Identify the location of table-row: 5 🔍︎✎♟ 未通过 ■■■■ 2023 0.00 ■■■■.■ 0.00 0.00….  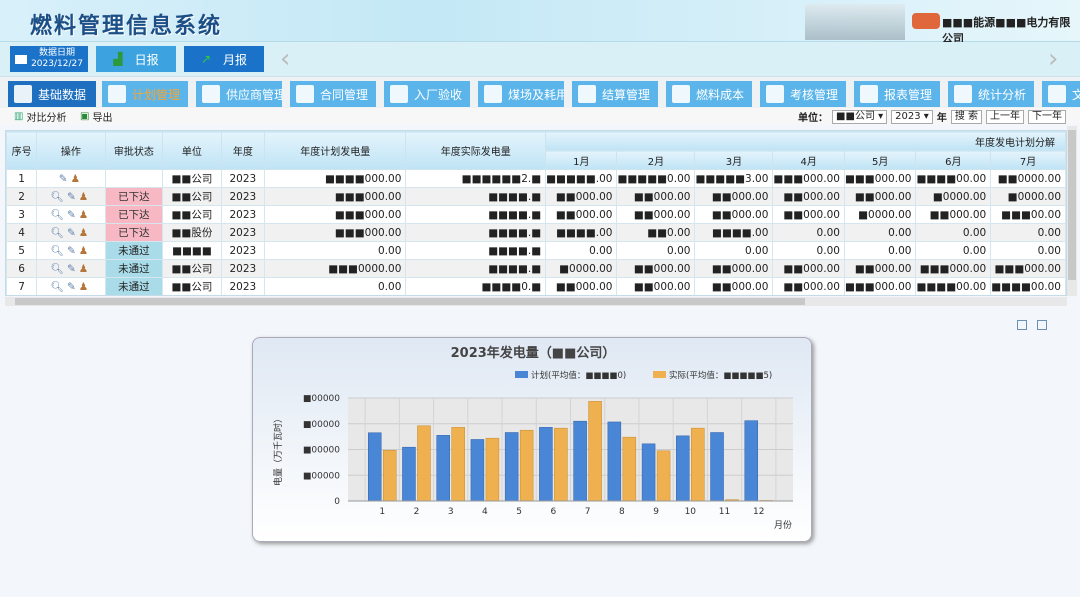
(536, 250).